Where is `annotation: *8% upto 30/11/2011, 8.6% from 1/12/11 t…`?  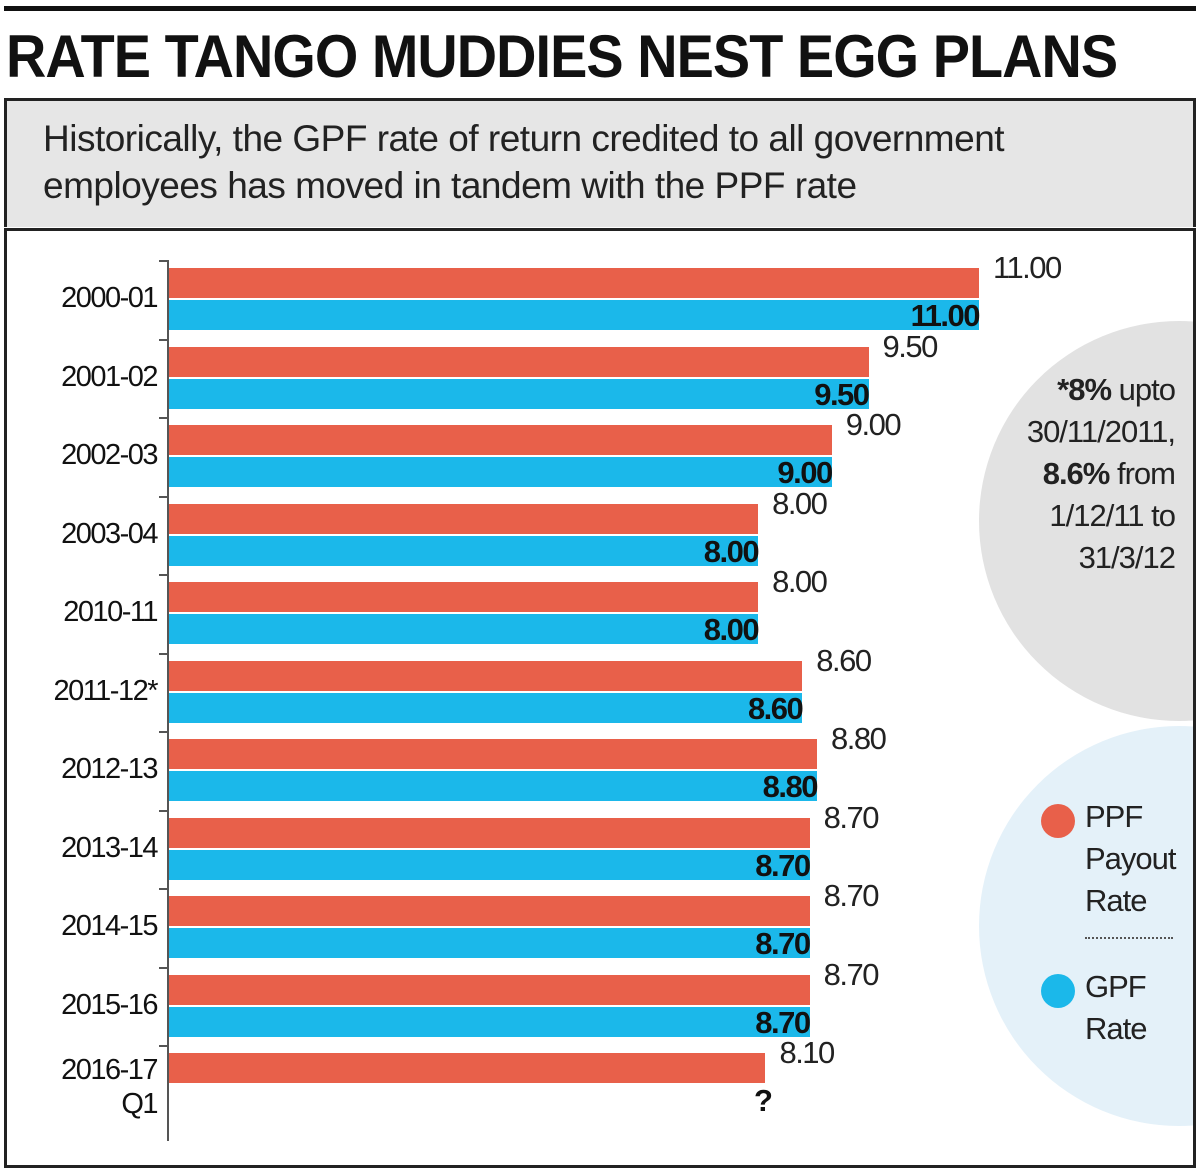 annotation: *8% upto 30/11/2011, 8.6% from 1/12/11 t… is located at coordinates (1086, 474).